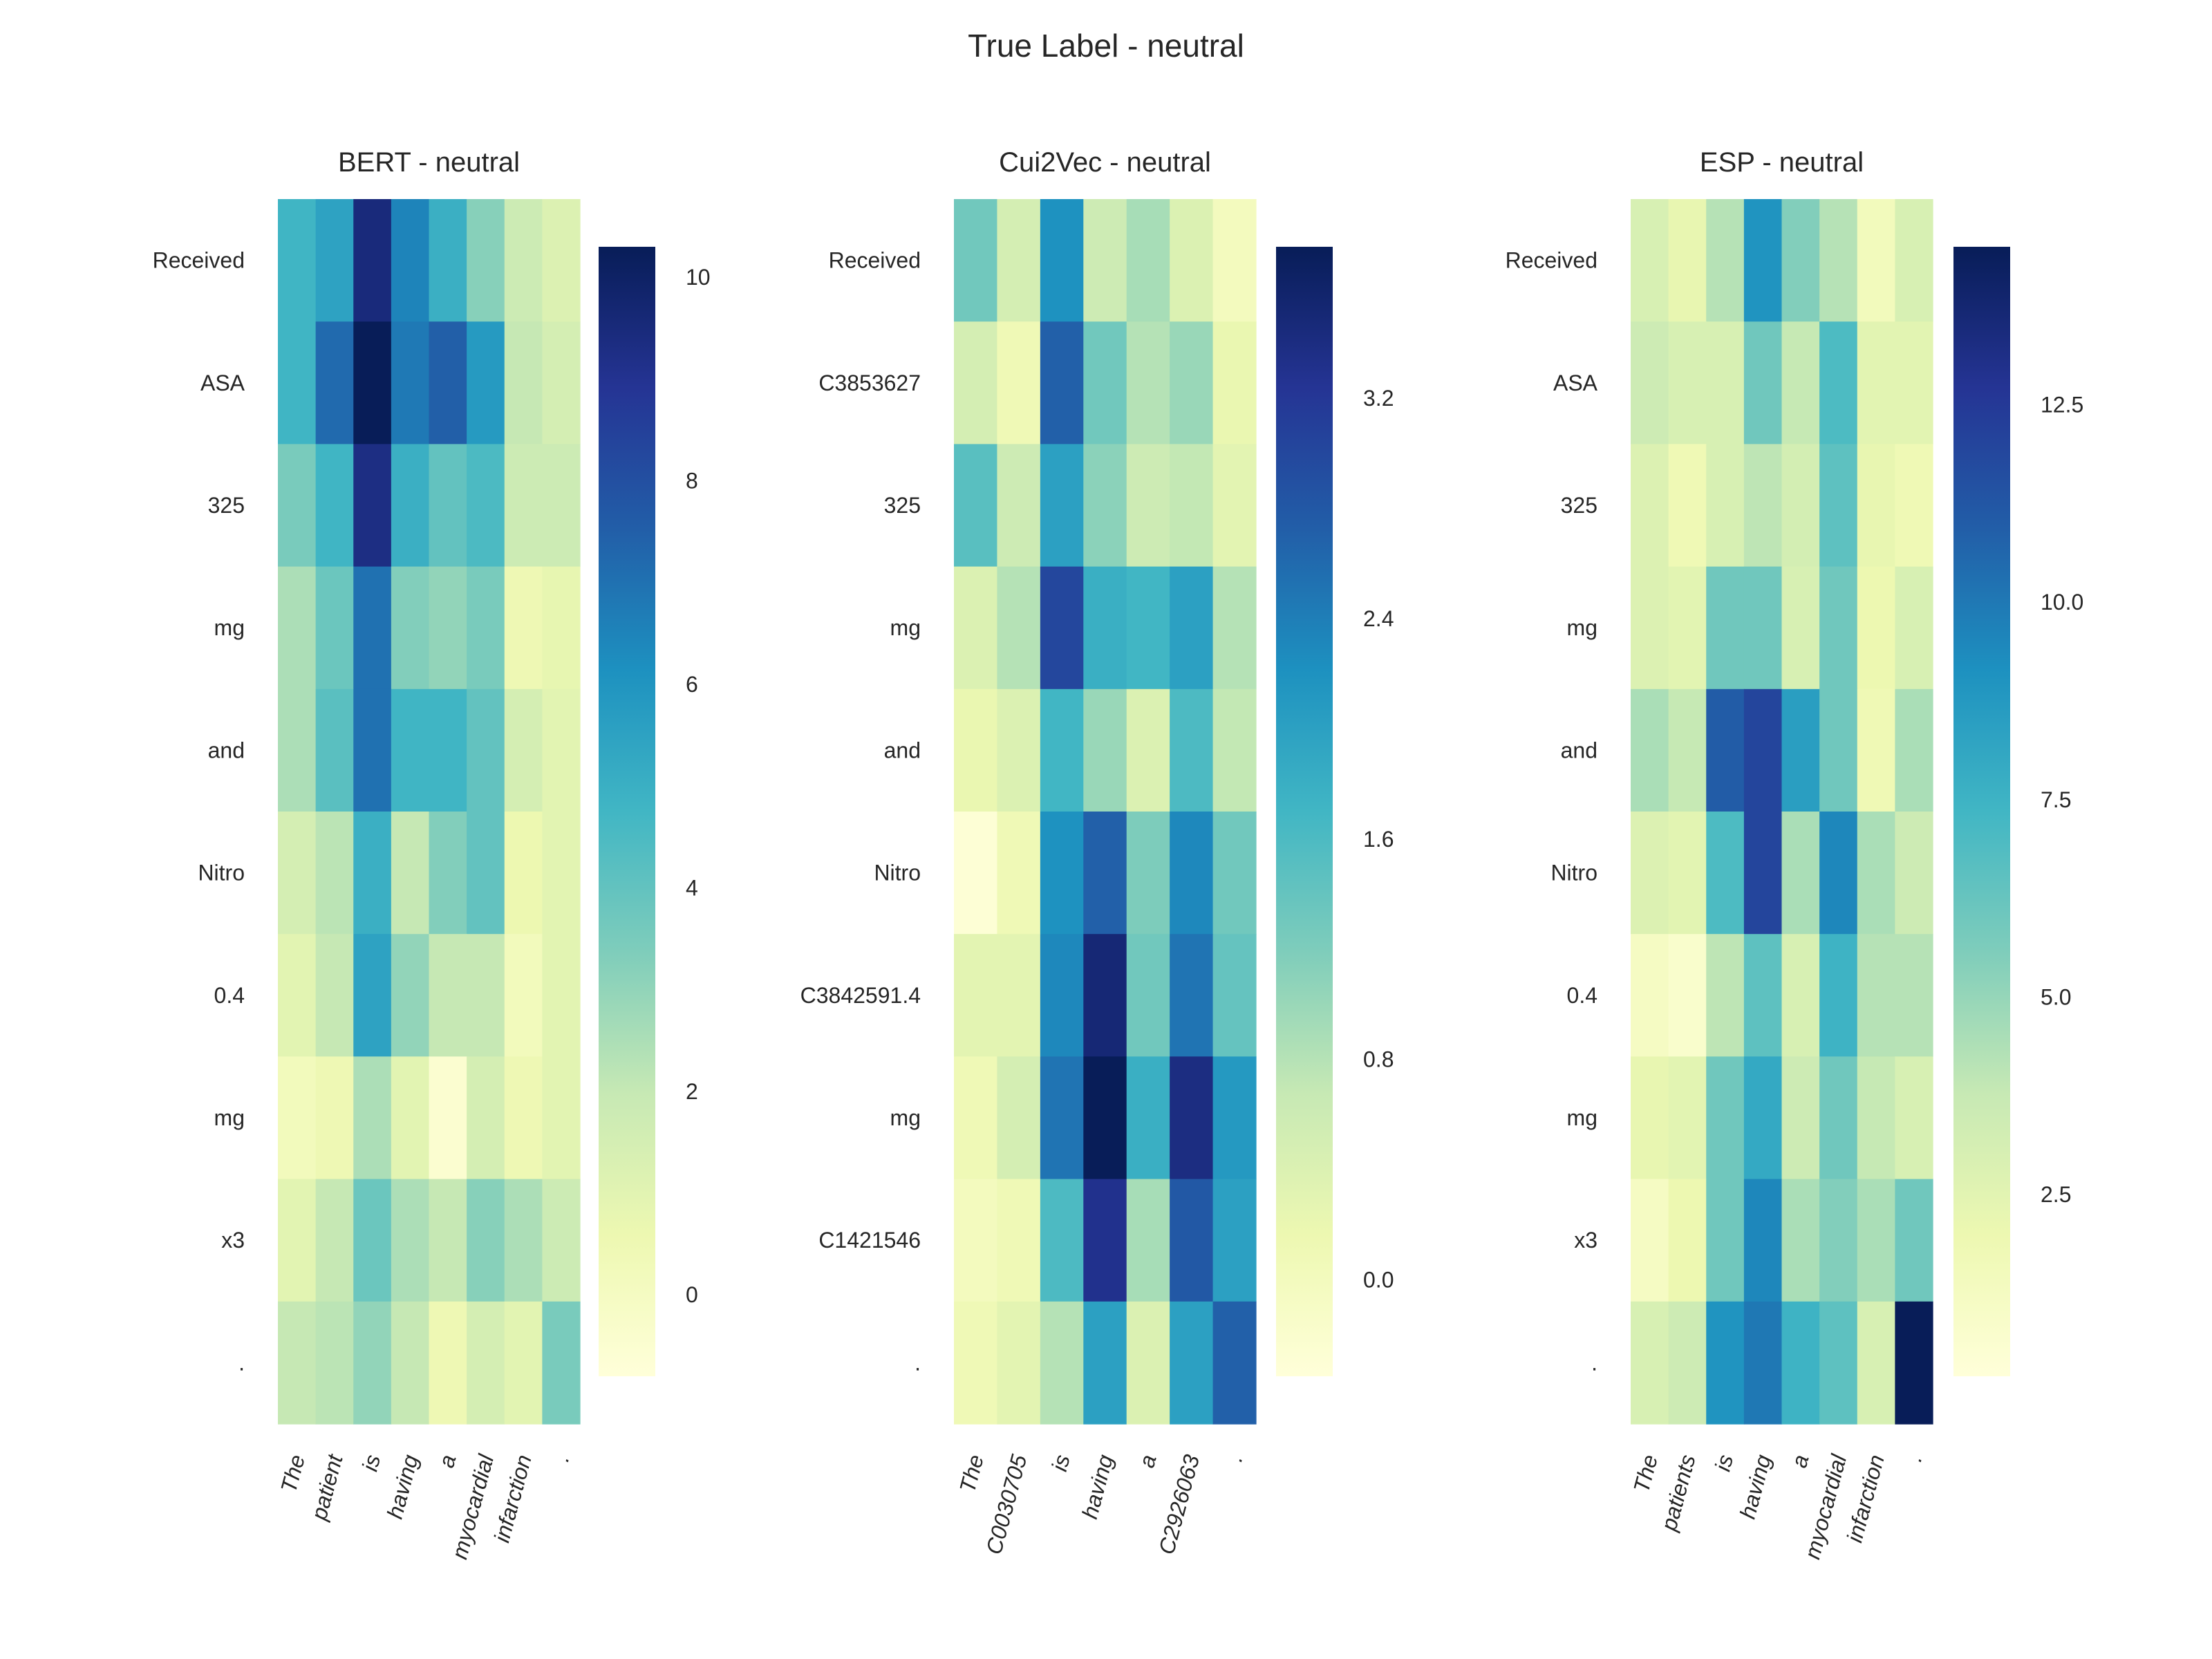 The height and width of the screenshot is (1659, 2212). Describe the element at coordinates (229, 995) in the screenshot. I see `y-tick-label: 0.4` at that location.